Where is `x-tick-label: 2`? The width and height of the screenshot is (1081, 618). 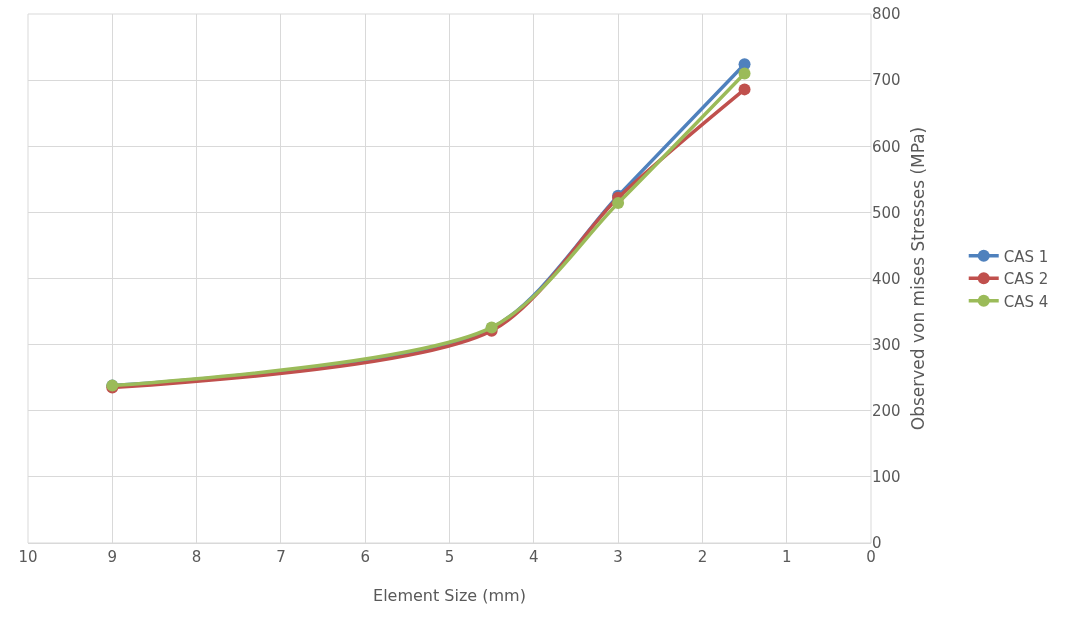 x-tick-label: 2 is located at coordinates (702, 557).